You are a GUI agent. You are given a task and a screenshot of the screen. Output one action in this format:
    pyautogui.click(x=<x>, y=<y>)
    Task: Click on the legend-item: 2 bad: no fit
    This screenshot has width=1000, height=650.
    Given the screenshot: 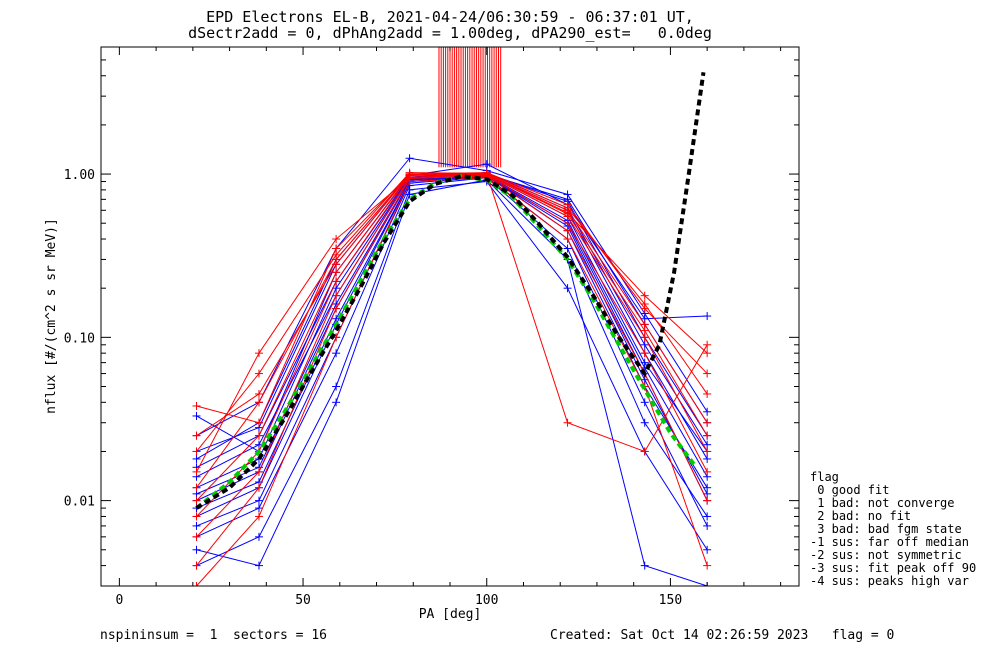 What is the action you would take?
    pyautogui.click(x=861, y=516)
    